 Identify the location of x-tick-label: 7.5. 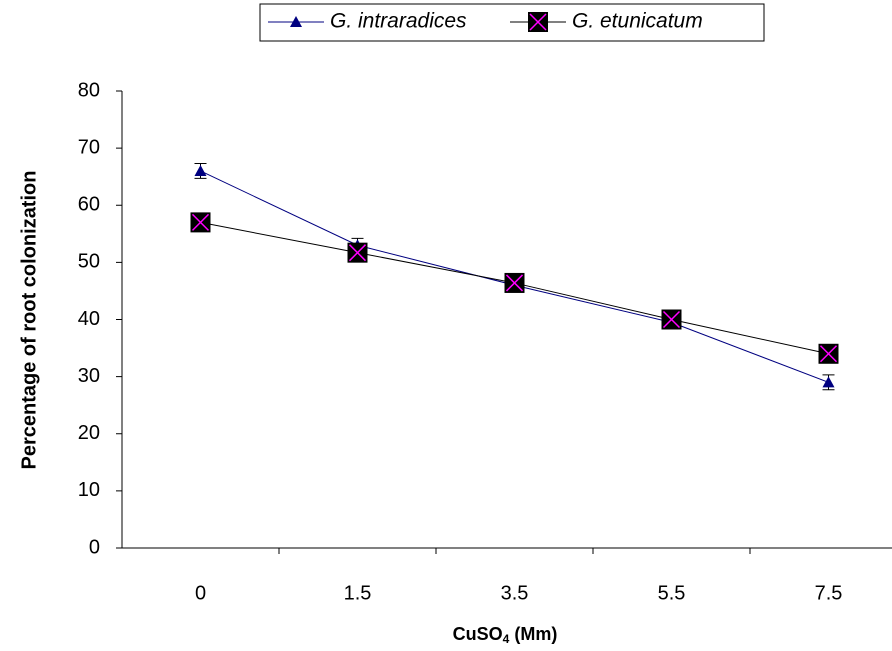
(829, 593).